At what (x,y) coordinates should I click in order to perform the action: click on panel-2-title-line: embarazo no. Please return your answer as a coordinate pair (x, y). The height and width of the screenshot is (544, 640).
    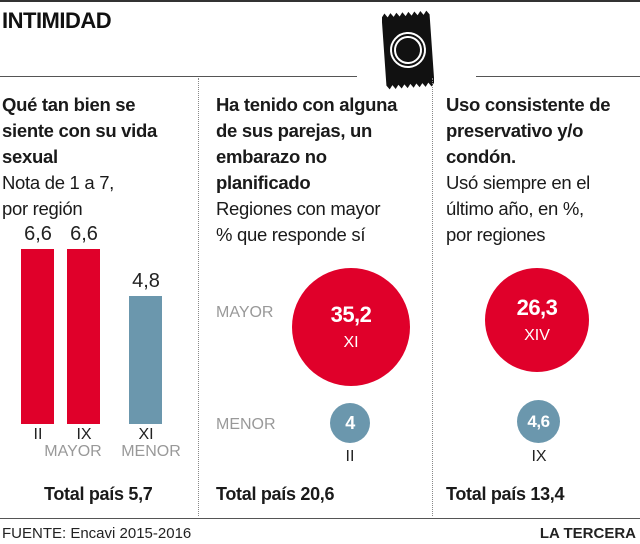
    Looking at the image, I should click on (271, 156).